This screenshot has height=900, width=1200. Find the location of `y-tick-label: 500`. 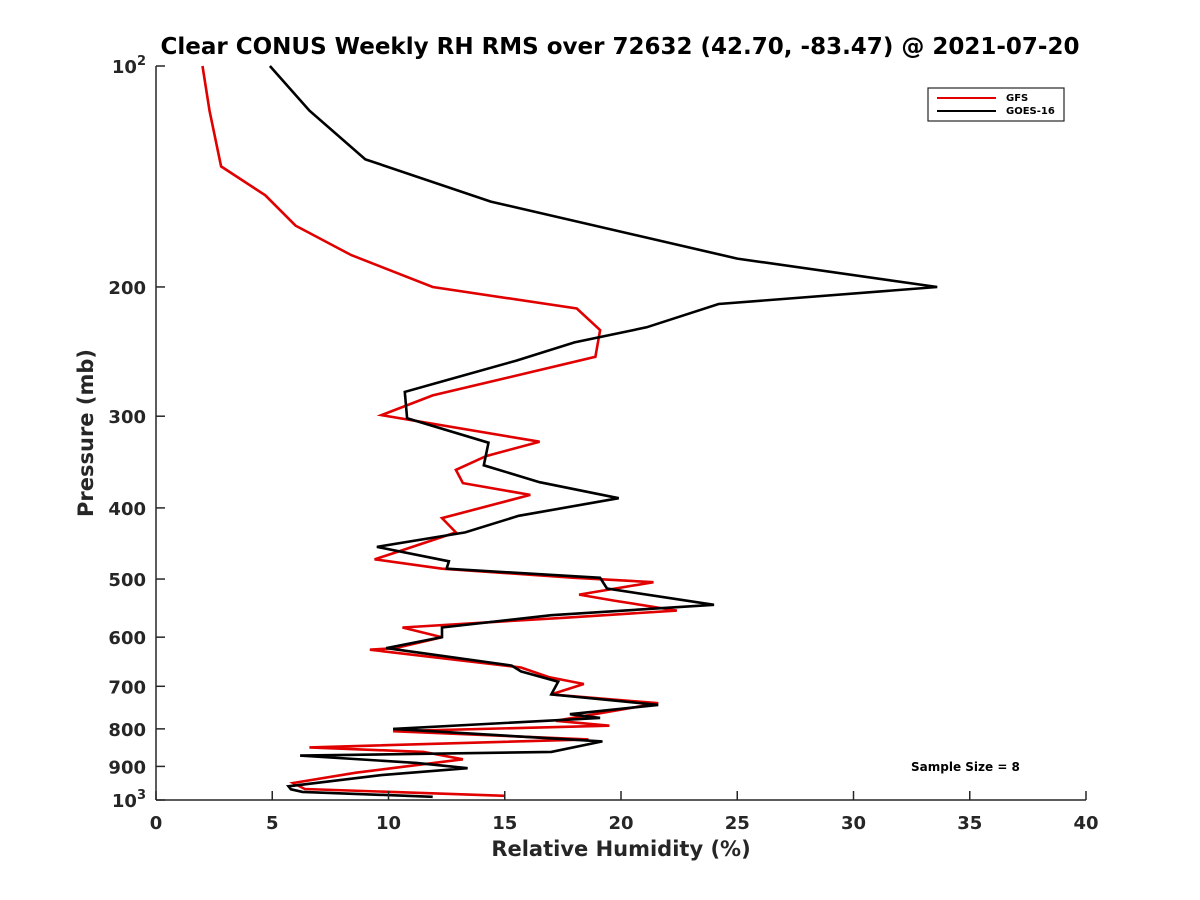

y-tick-label: 500 is located at coordinates (127, 580).